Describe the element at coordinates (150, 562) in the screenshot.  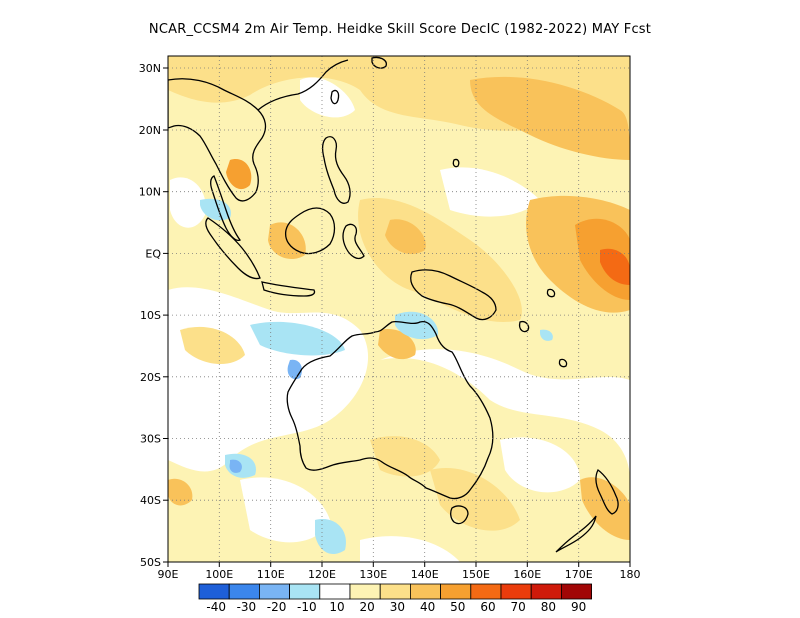
I see `lat-tick-label: 50S` at that location.